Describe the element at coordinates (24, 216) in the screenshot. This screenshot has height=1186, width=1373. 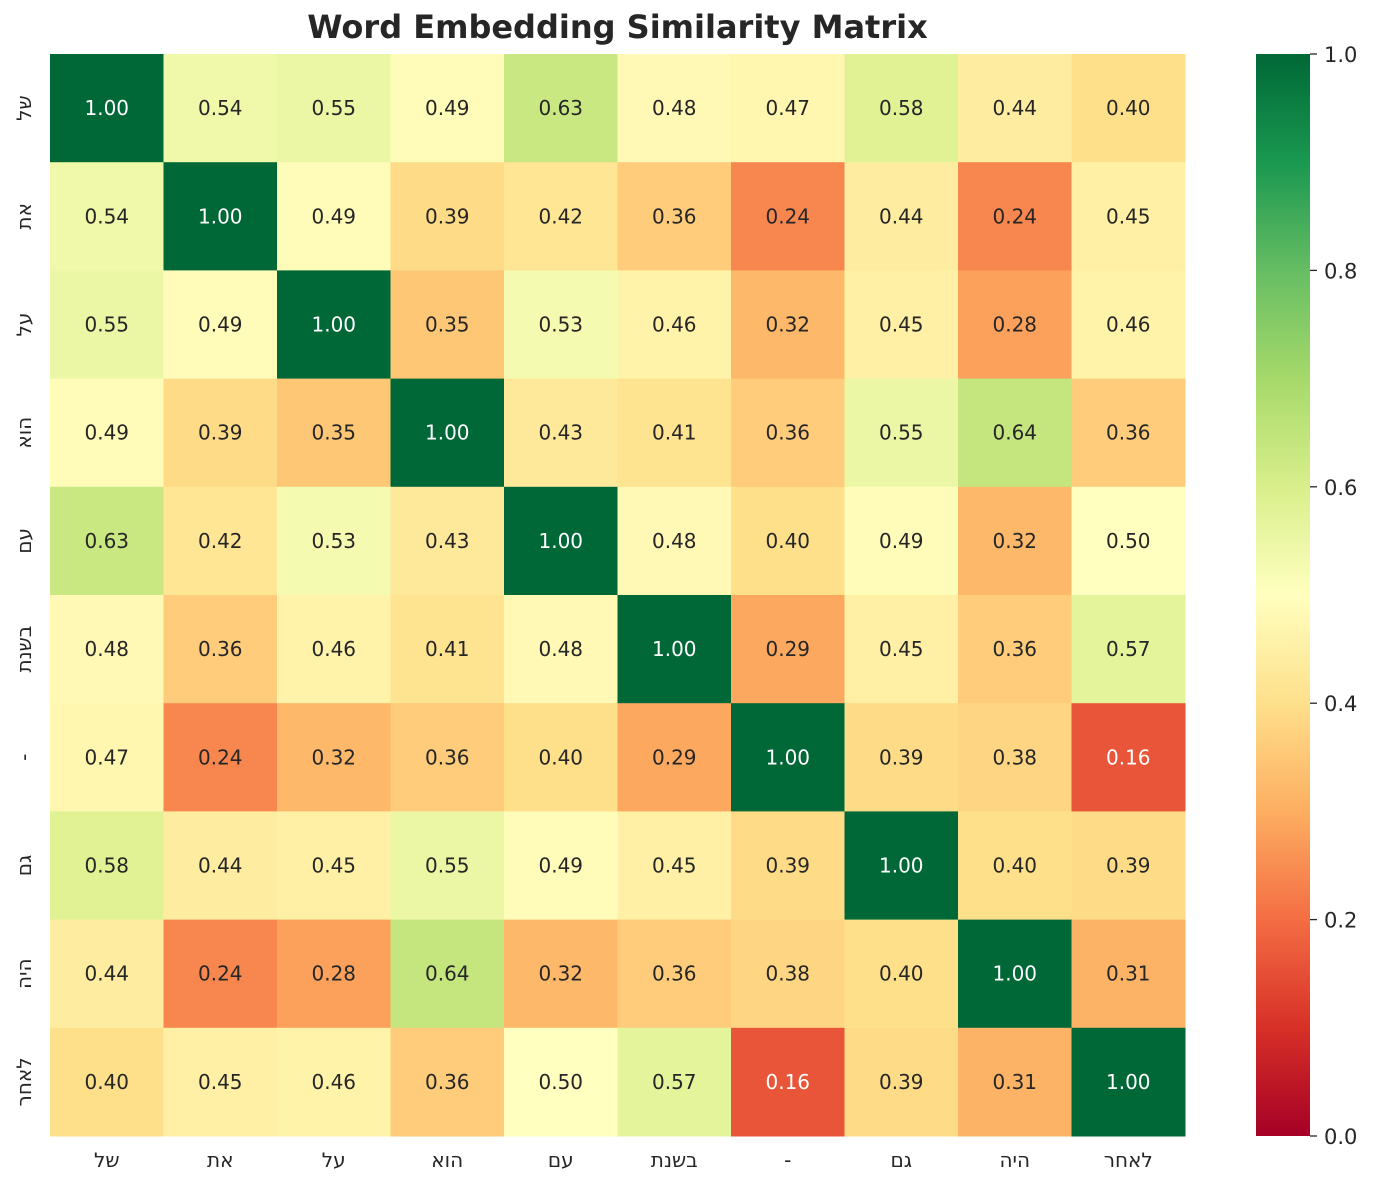
I see `y-tick-label: את` at that location.